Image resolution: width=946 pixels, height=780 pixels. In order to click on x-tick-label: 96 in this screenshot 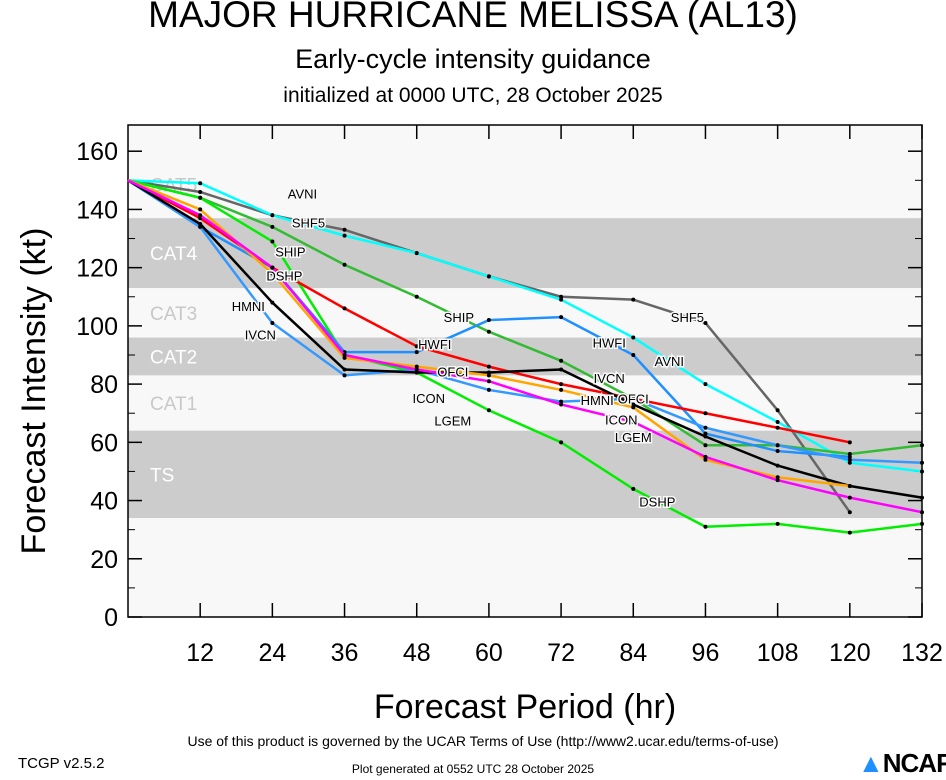, I will do `click(706, 653)`.